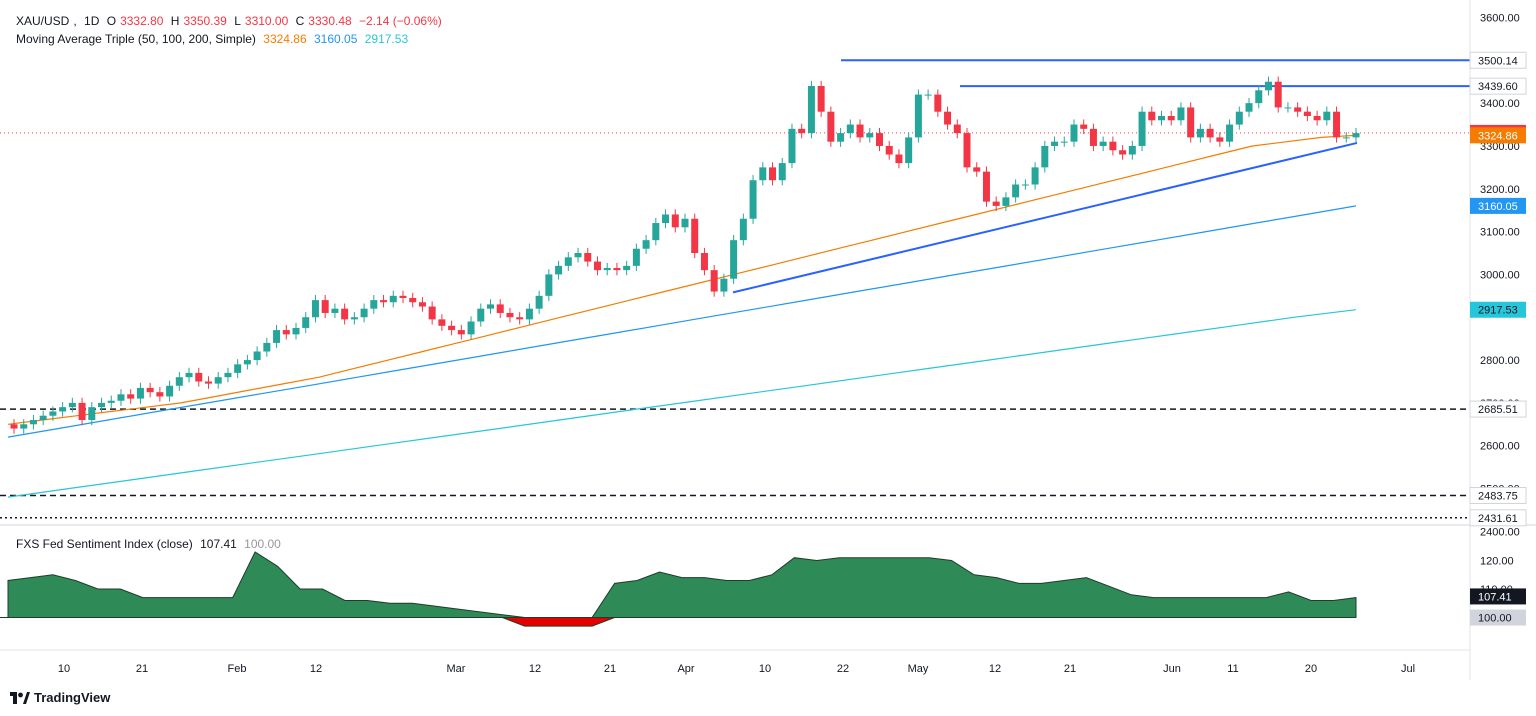 The height and width of the screenshot is (716, 1536). Describe the element at coordinates (237, 669) in the screenshot. I see `time-tick: Feb` at that location.